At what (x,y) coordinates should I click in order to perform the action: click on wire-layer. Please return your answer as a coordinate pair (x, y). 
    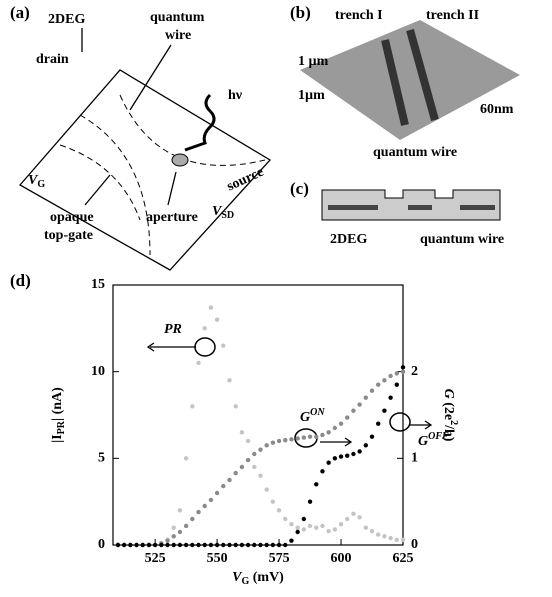
    Looking at the image, I should click on (420, 207).